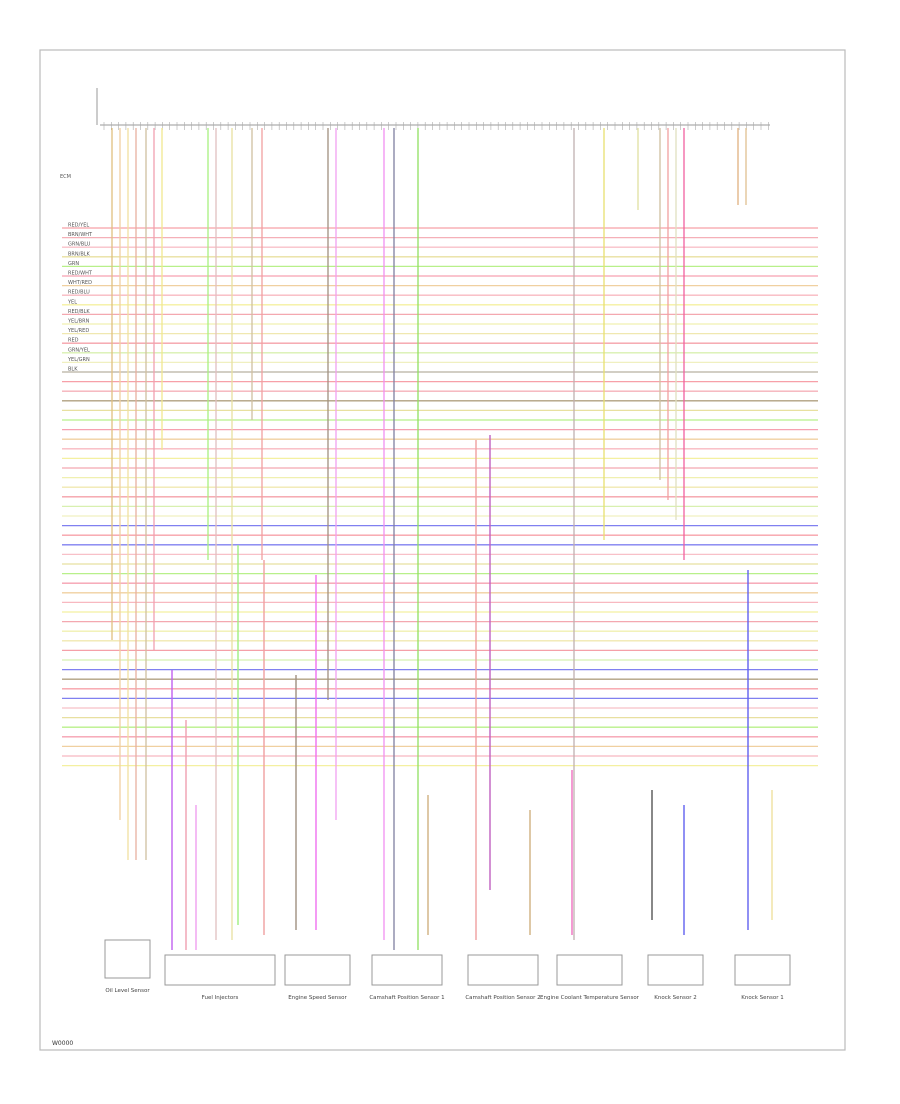 The image size is (900, 1104). I want to click on wire-label: BLK, so click(73, 370).